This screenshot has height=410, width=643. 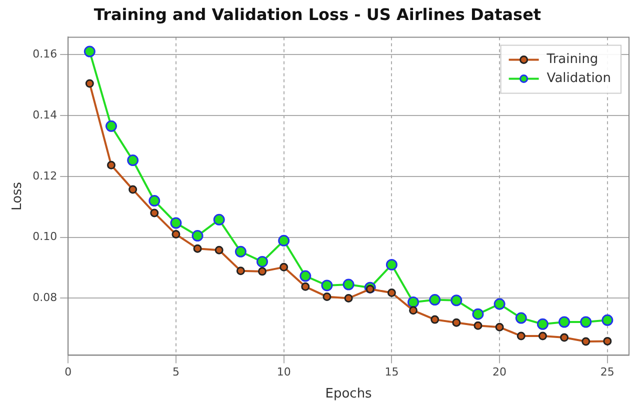 I want to click on legend-label: Training, so click(x=572, y=60).